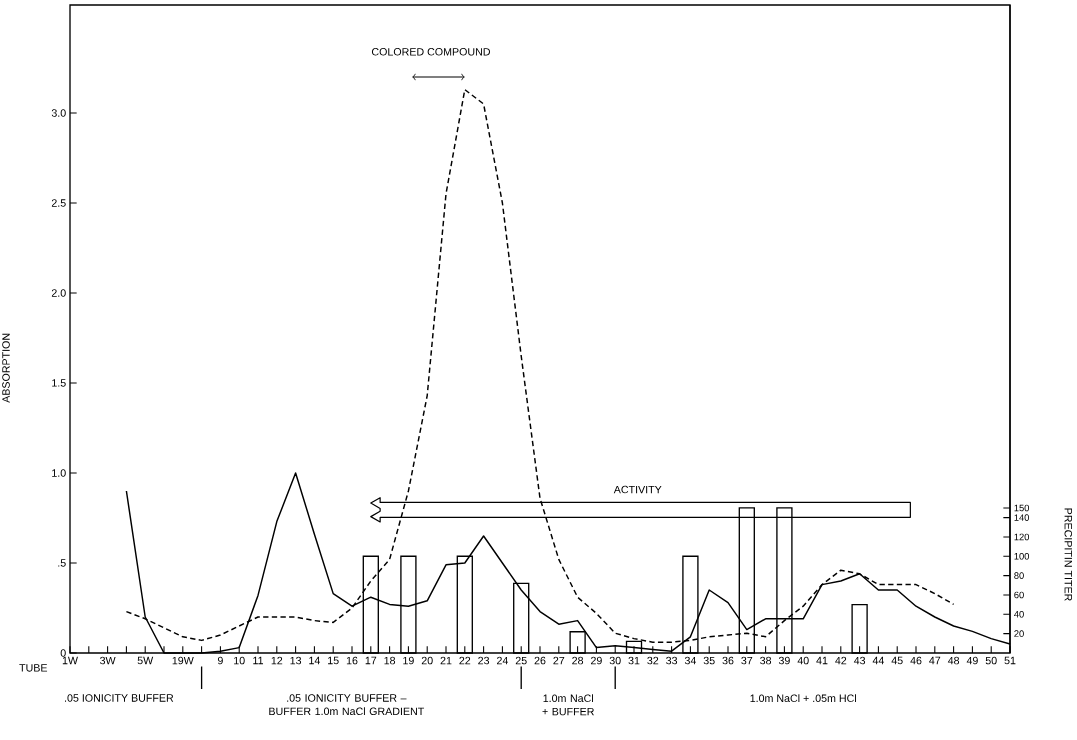  I want to click on x-tick-label: 5W, so click(145, 660).